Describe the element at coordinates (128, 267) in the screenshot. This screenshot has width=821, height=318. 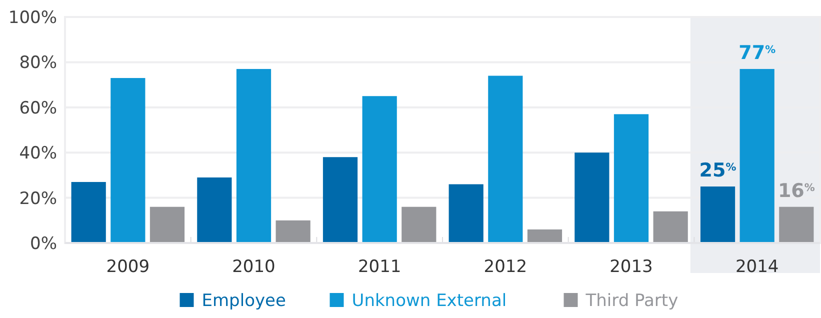
I see `x-tick-label: 2009` at that location.